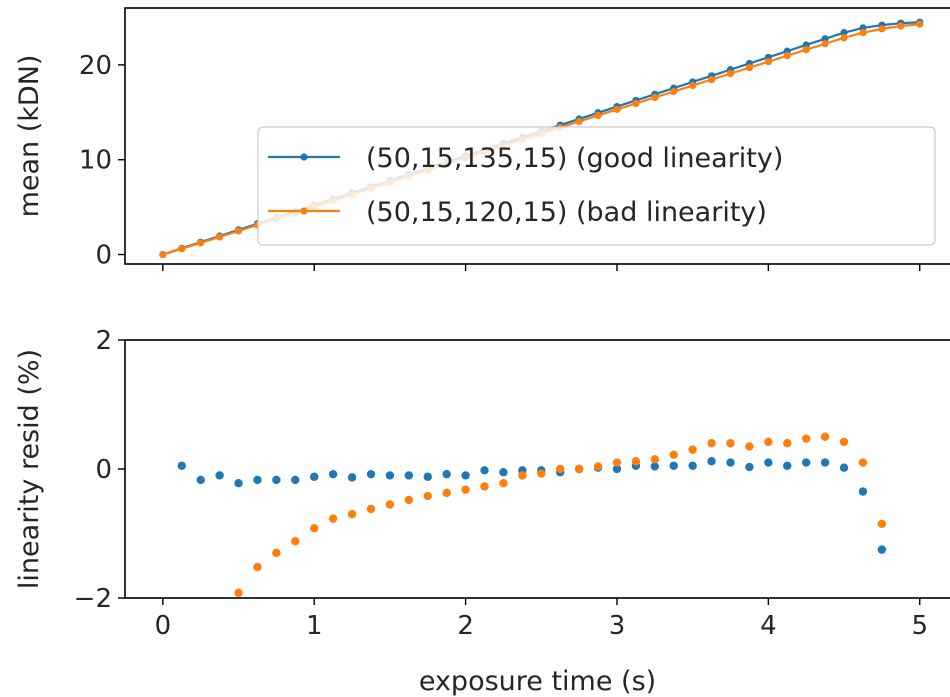 The image size is (950, 697). Describe the element at coordinates (465, 626) in the screenshot. I see `x-tick-label: 2` at that location.